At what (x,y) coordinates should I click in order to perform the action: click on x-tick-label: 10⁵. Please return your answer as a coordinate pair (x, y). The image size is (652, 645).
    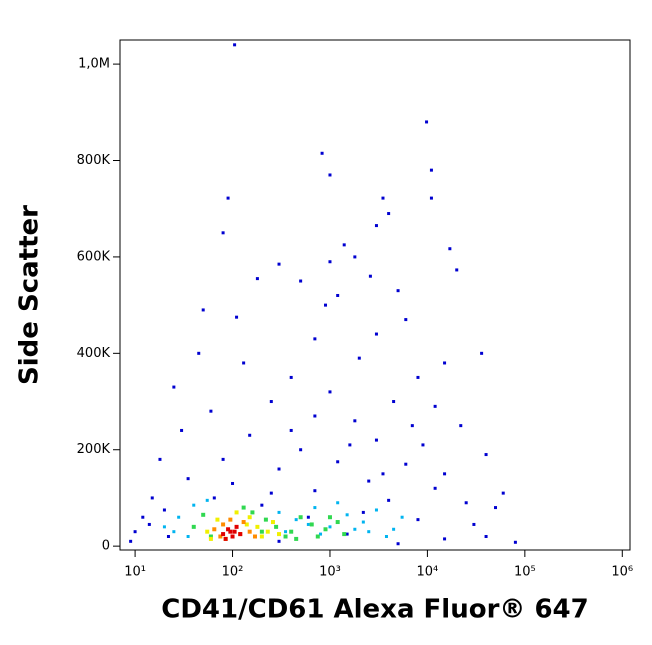
    Looking at the image, I should click on (525, 572).